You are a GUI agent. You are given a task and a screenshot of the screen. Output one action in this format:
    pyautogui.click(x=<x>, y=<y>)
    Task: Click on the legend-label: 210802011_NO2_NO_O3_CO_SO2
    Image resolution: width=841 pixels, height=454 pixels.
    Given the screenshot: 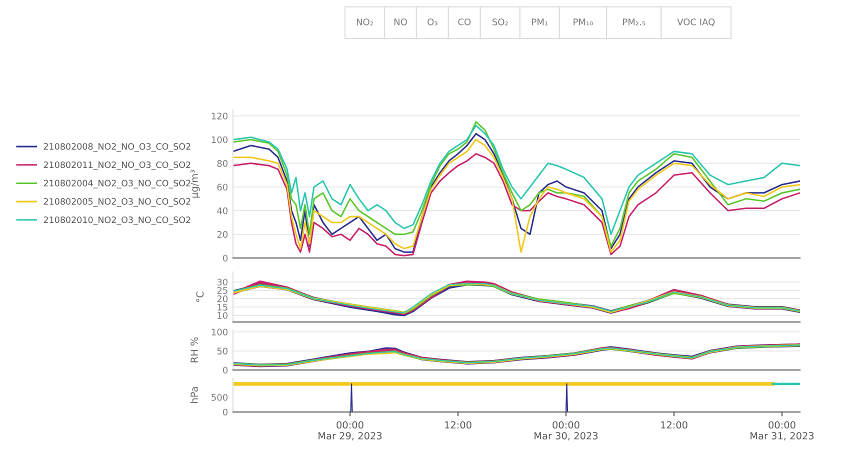 What is the action you would take?
    pyautogui.click(x=117, y=165)
    